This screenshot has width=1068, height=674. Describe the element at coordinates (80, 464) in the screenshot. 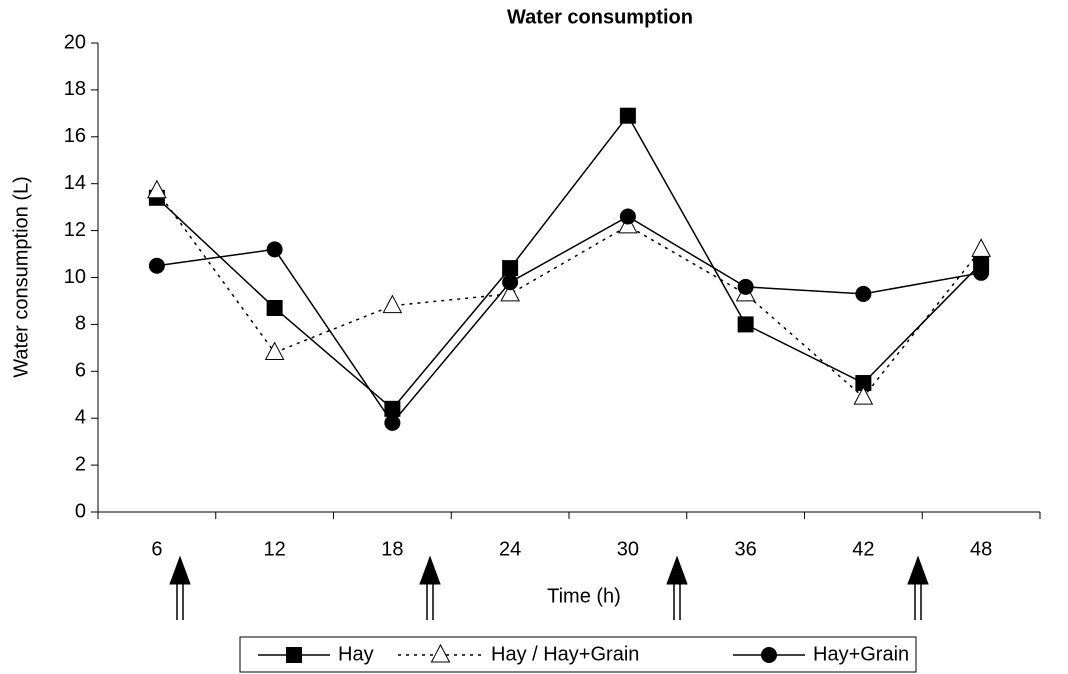

I see `y-tick-label: 2` at that location.